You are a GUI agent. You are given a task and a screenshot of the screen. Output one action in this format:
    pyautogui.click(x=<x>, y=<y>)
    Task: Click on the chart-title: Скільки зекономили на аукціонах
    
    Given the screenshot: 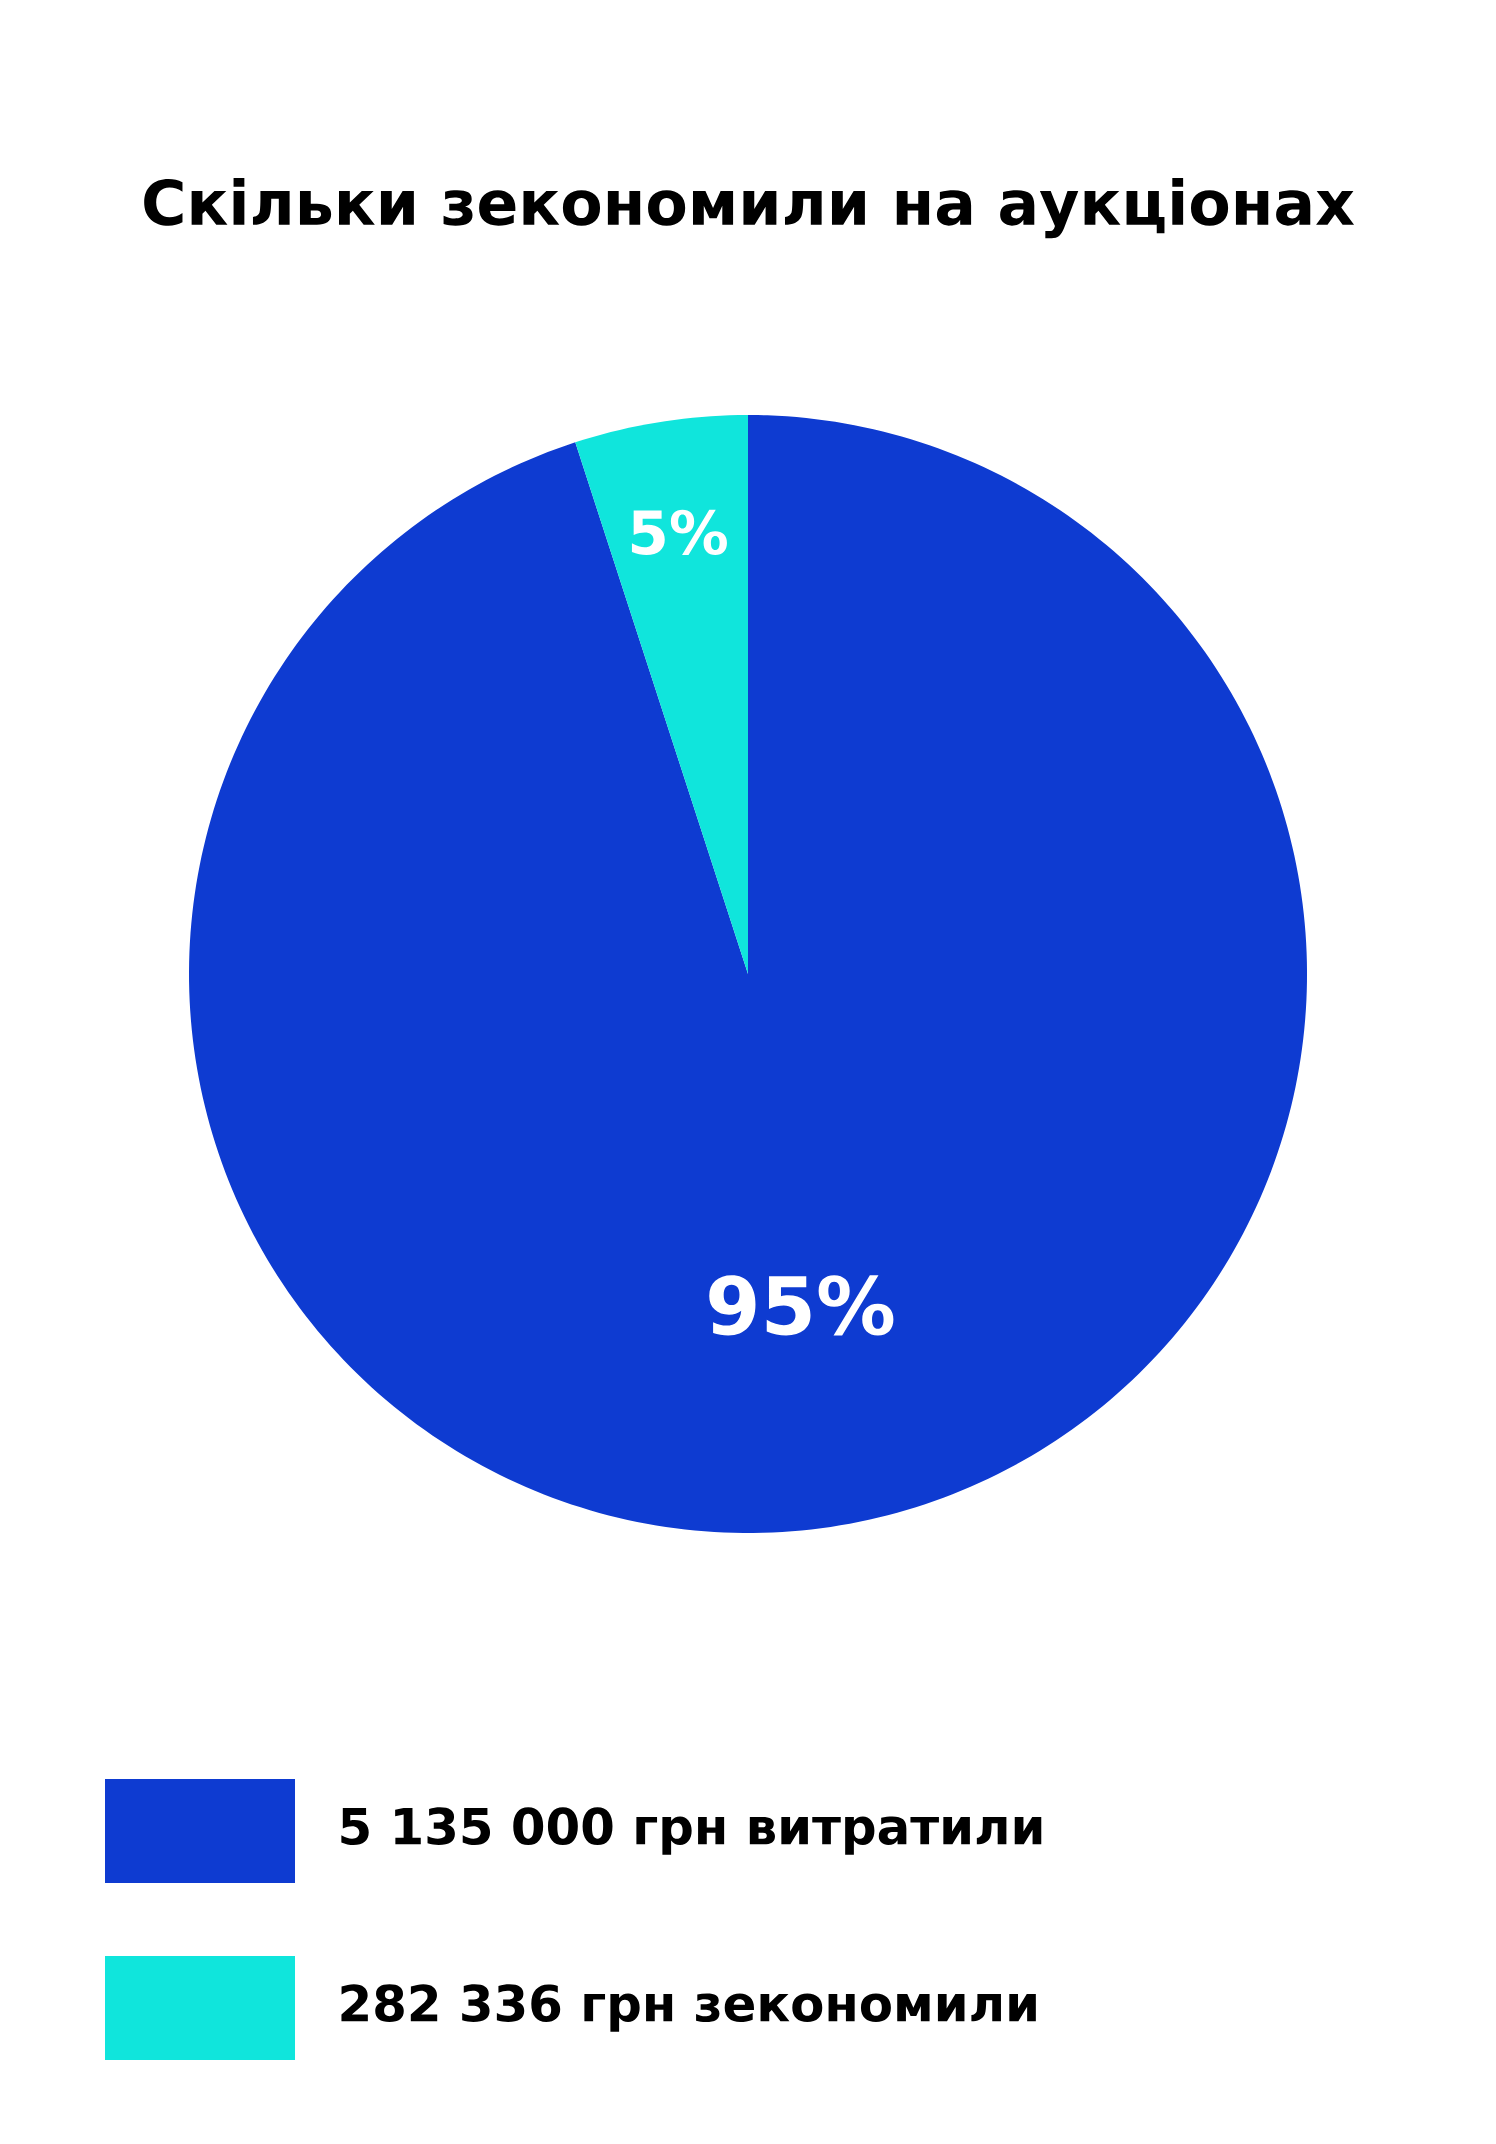 What is the action you would take?
    pyautogui.click(x=749, y=208)
    